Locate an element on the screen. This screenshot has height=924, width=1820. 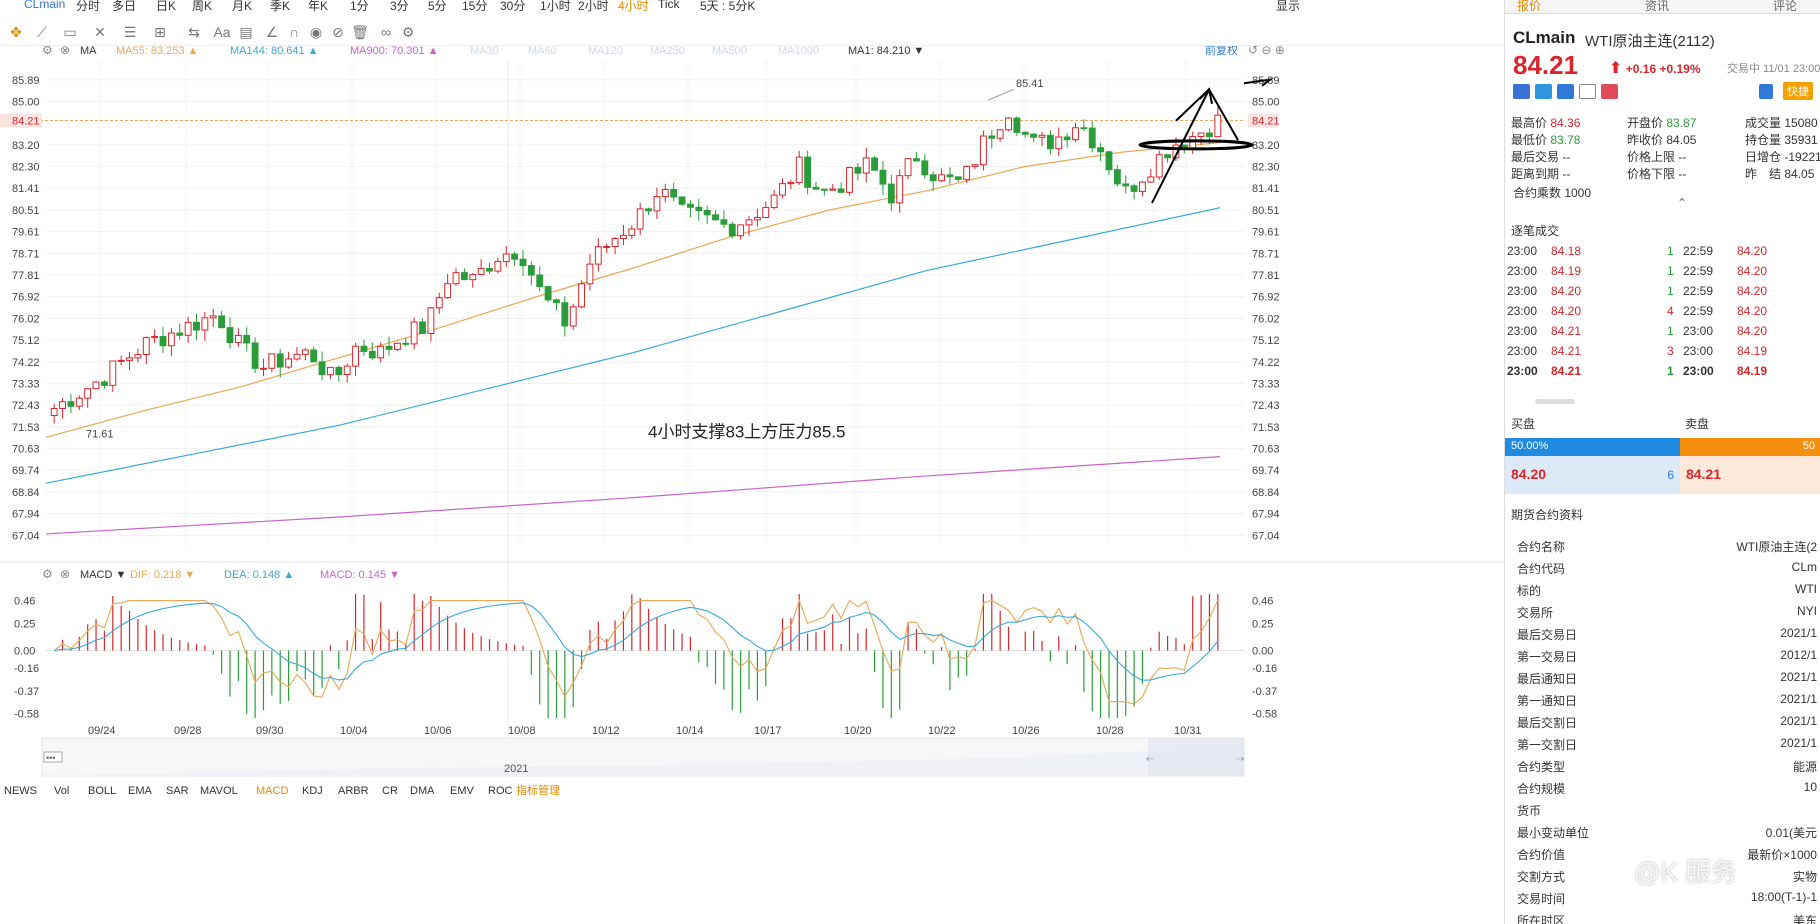
indicator-tab: MAVOL is located at coordinates (219, 791).